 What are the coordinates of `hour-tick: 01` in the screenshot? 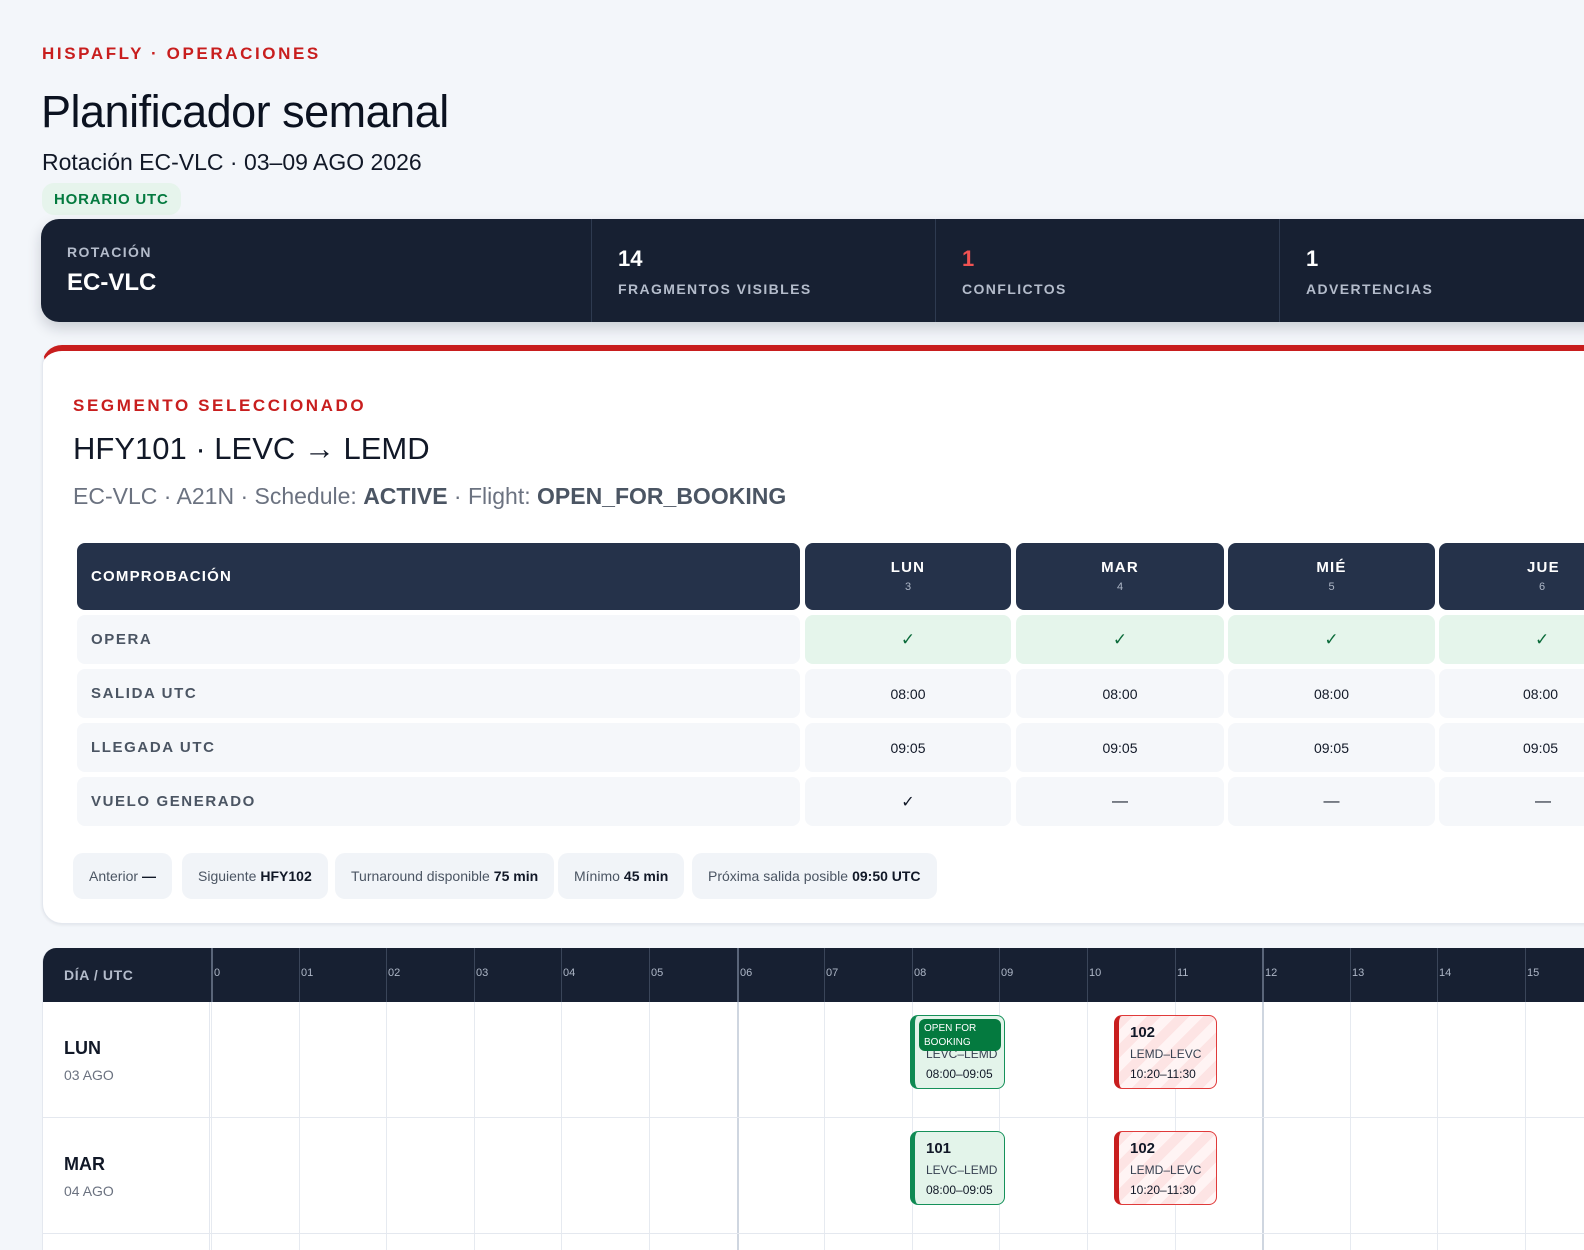 It's located at (306, 975).